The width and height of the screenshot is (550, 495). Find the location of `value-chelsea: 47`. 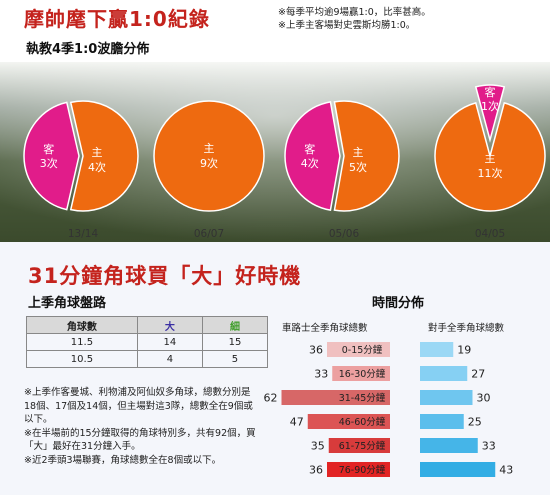

value-chelsea: 47 is located at coordinates (297, 422).